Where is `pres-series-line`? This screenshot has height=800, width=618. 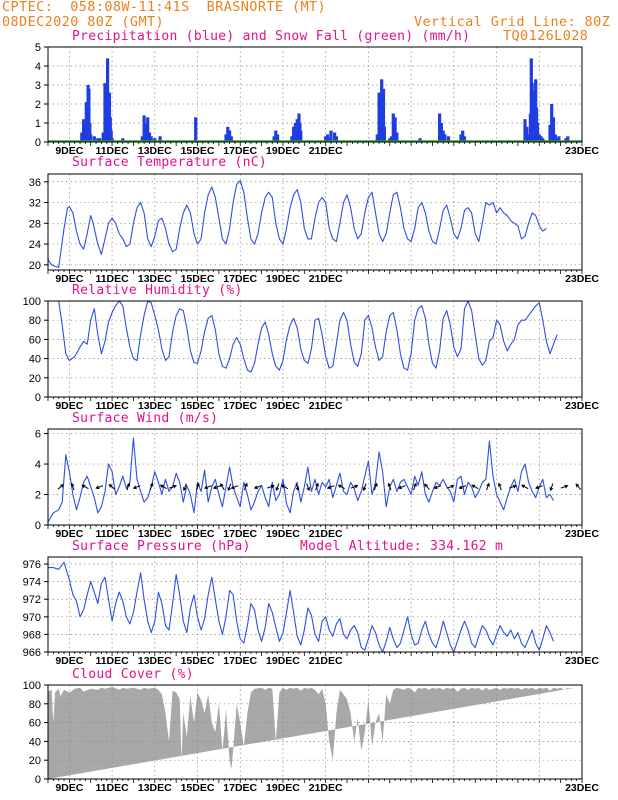 pres-series-line is located at coordinates (301, 607).